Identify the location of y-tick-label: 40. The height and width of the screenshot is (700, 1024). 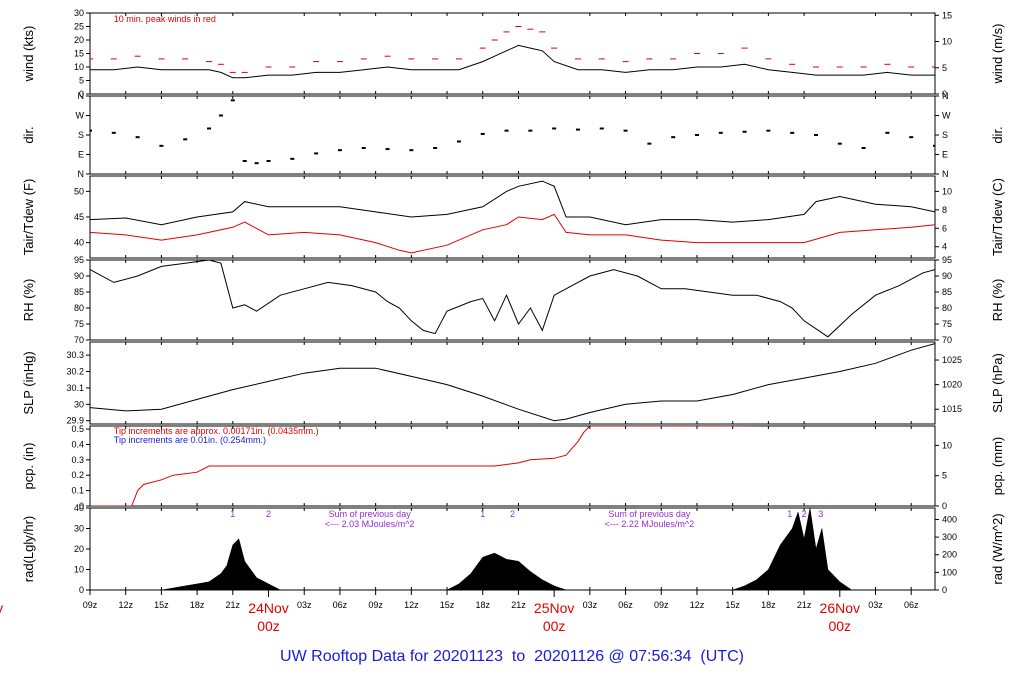
(79, 243).